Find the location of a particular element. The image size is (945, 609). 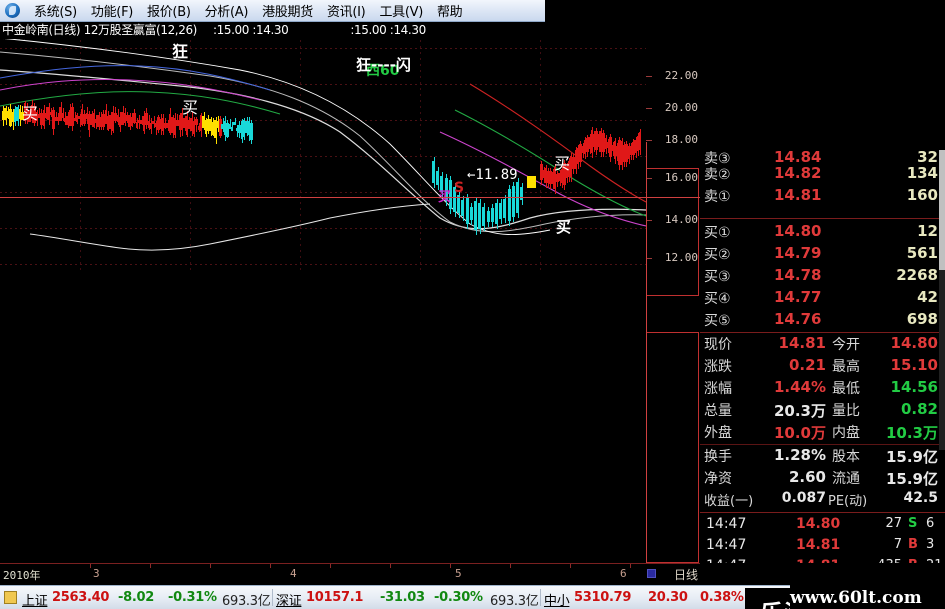

index-change-szse: -31.03 is located at coordinates (402, 597).